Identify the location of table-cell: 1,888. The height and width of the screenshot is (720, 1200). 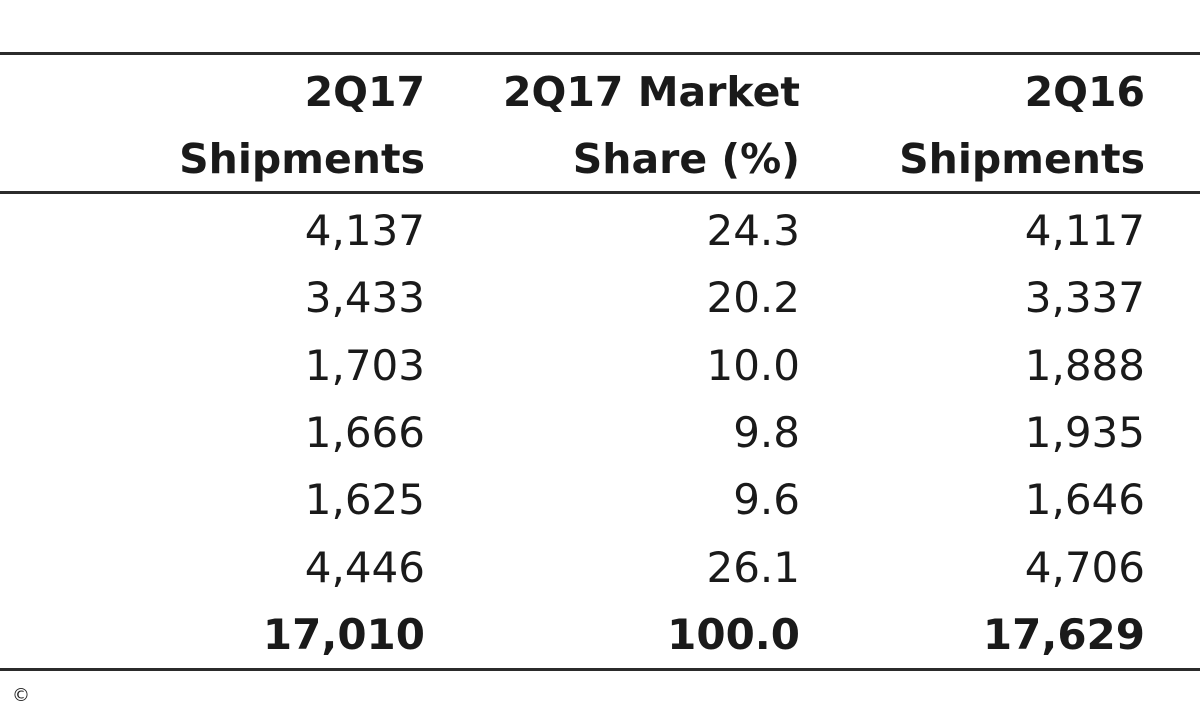
(1084, 365).